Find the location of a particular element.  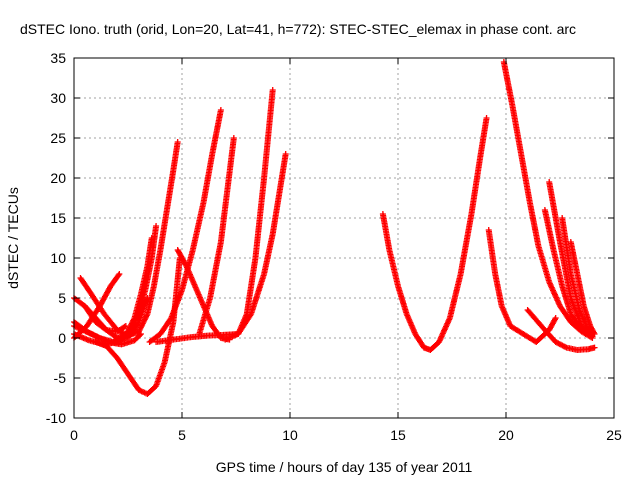

x-tick-label: 0 is located at coordinates (74, 435).